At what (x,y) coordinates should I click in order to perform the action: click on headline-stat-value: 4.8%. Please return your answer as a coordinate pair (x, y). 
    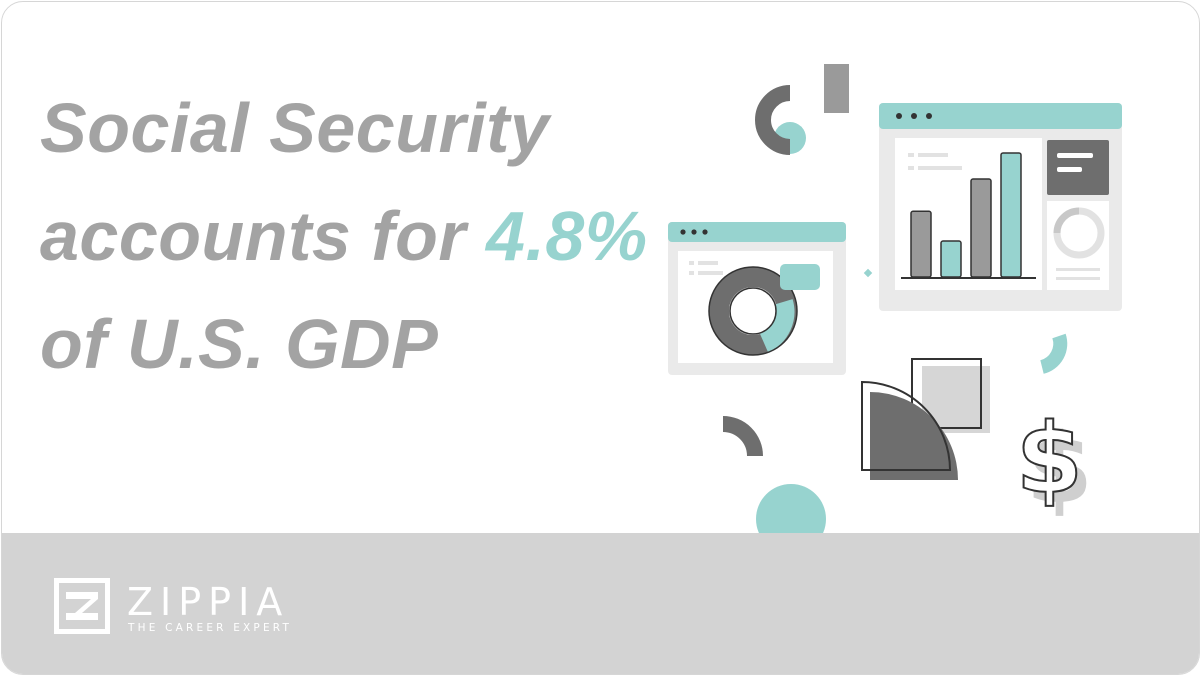
    Looking at the image, I should click on (567, 236).